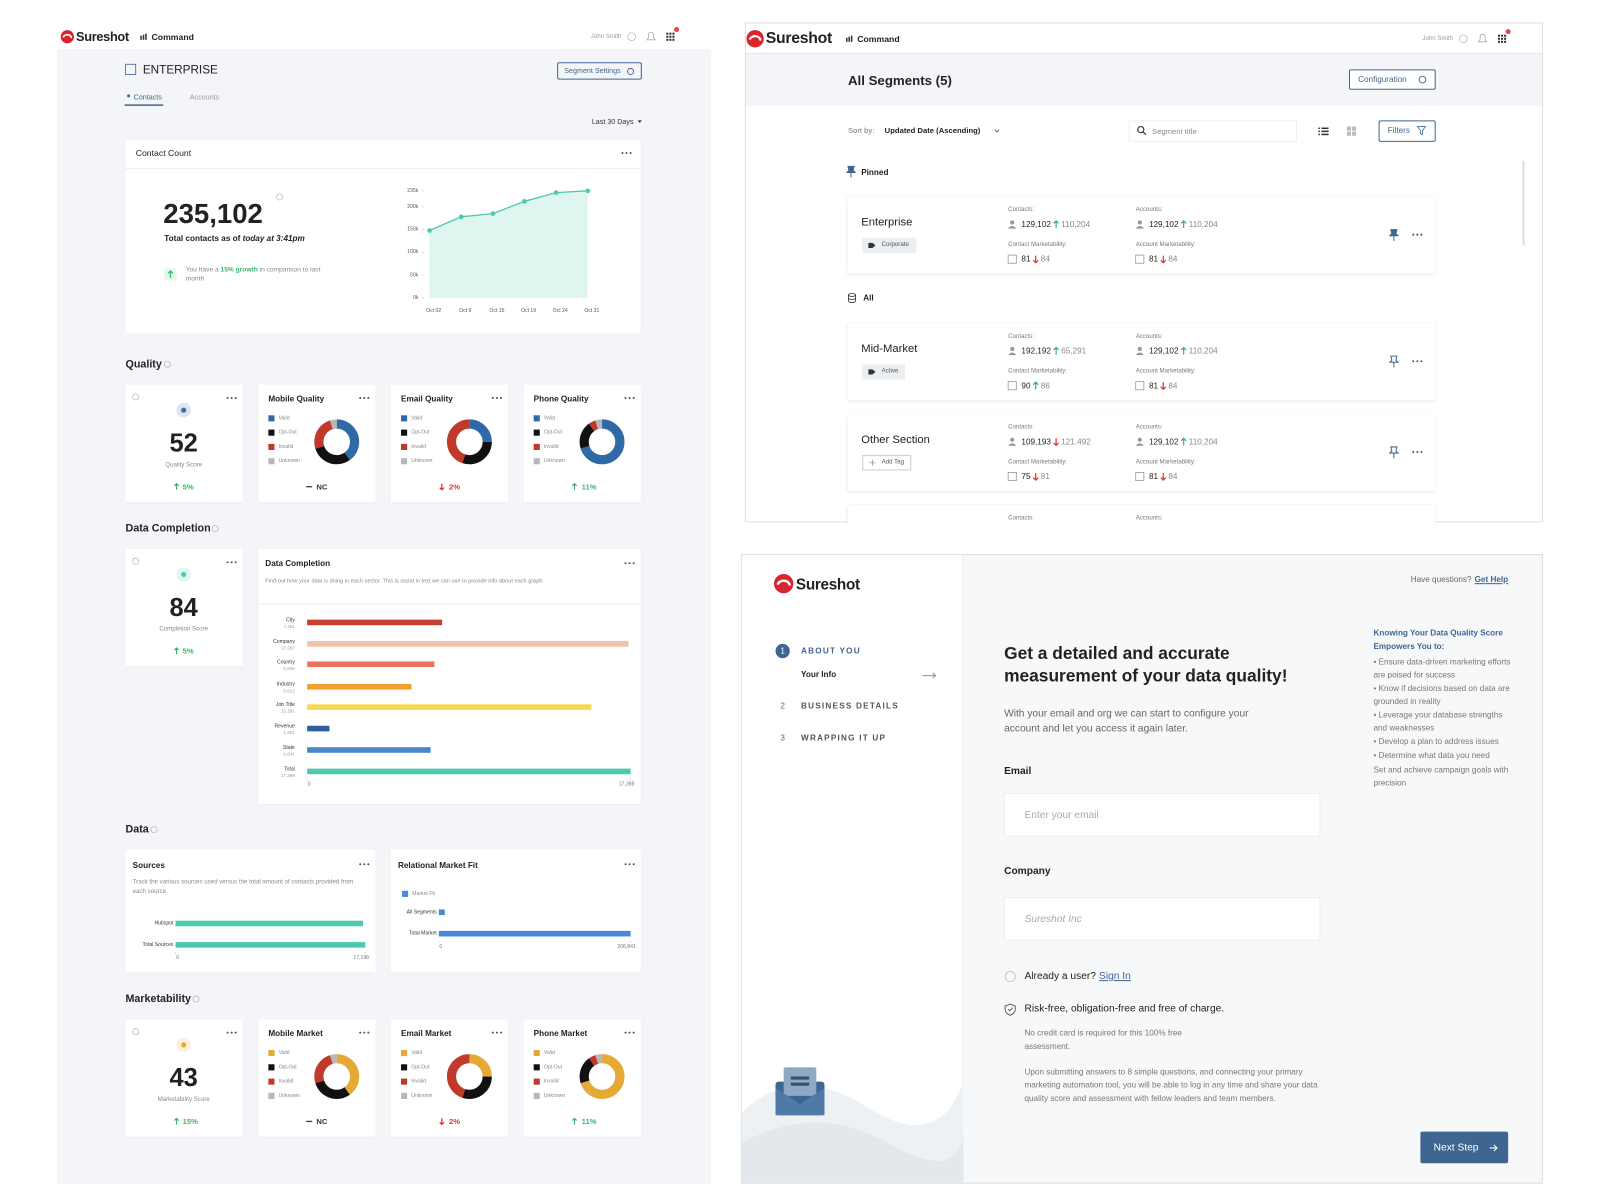 The height and width of the screenshot is (1200, 1600). What do you see at coordinates (1421, 131) in the screenshot?
I see `filter-icon` at bounding box center [1421, 131].